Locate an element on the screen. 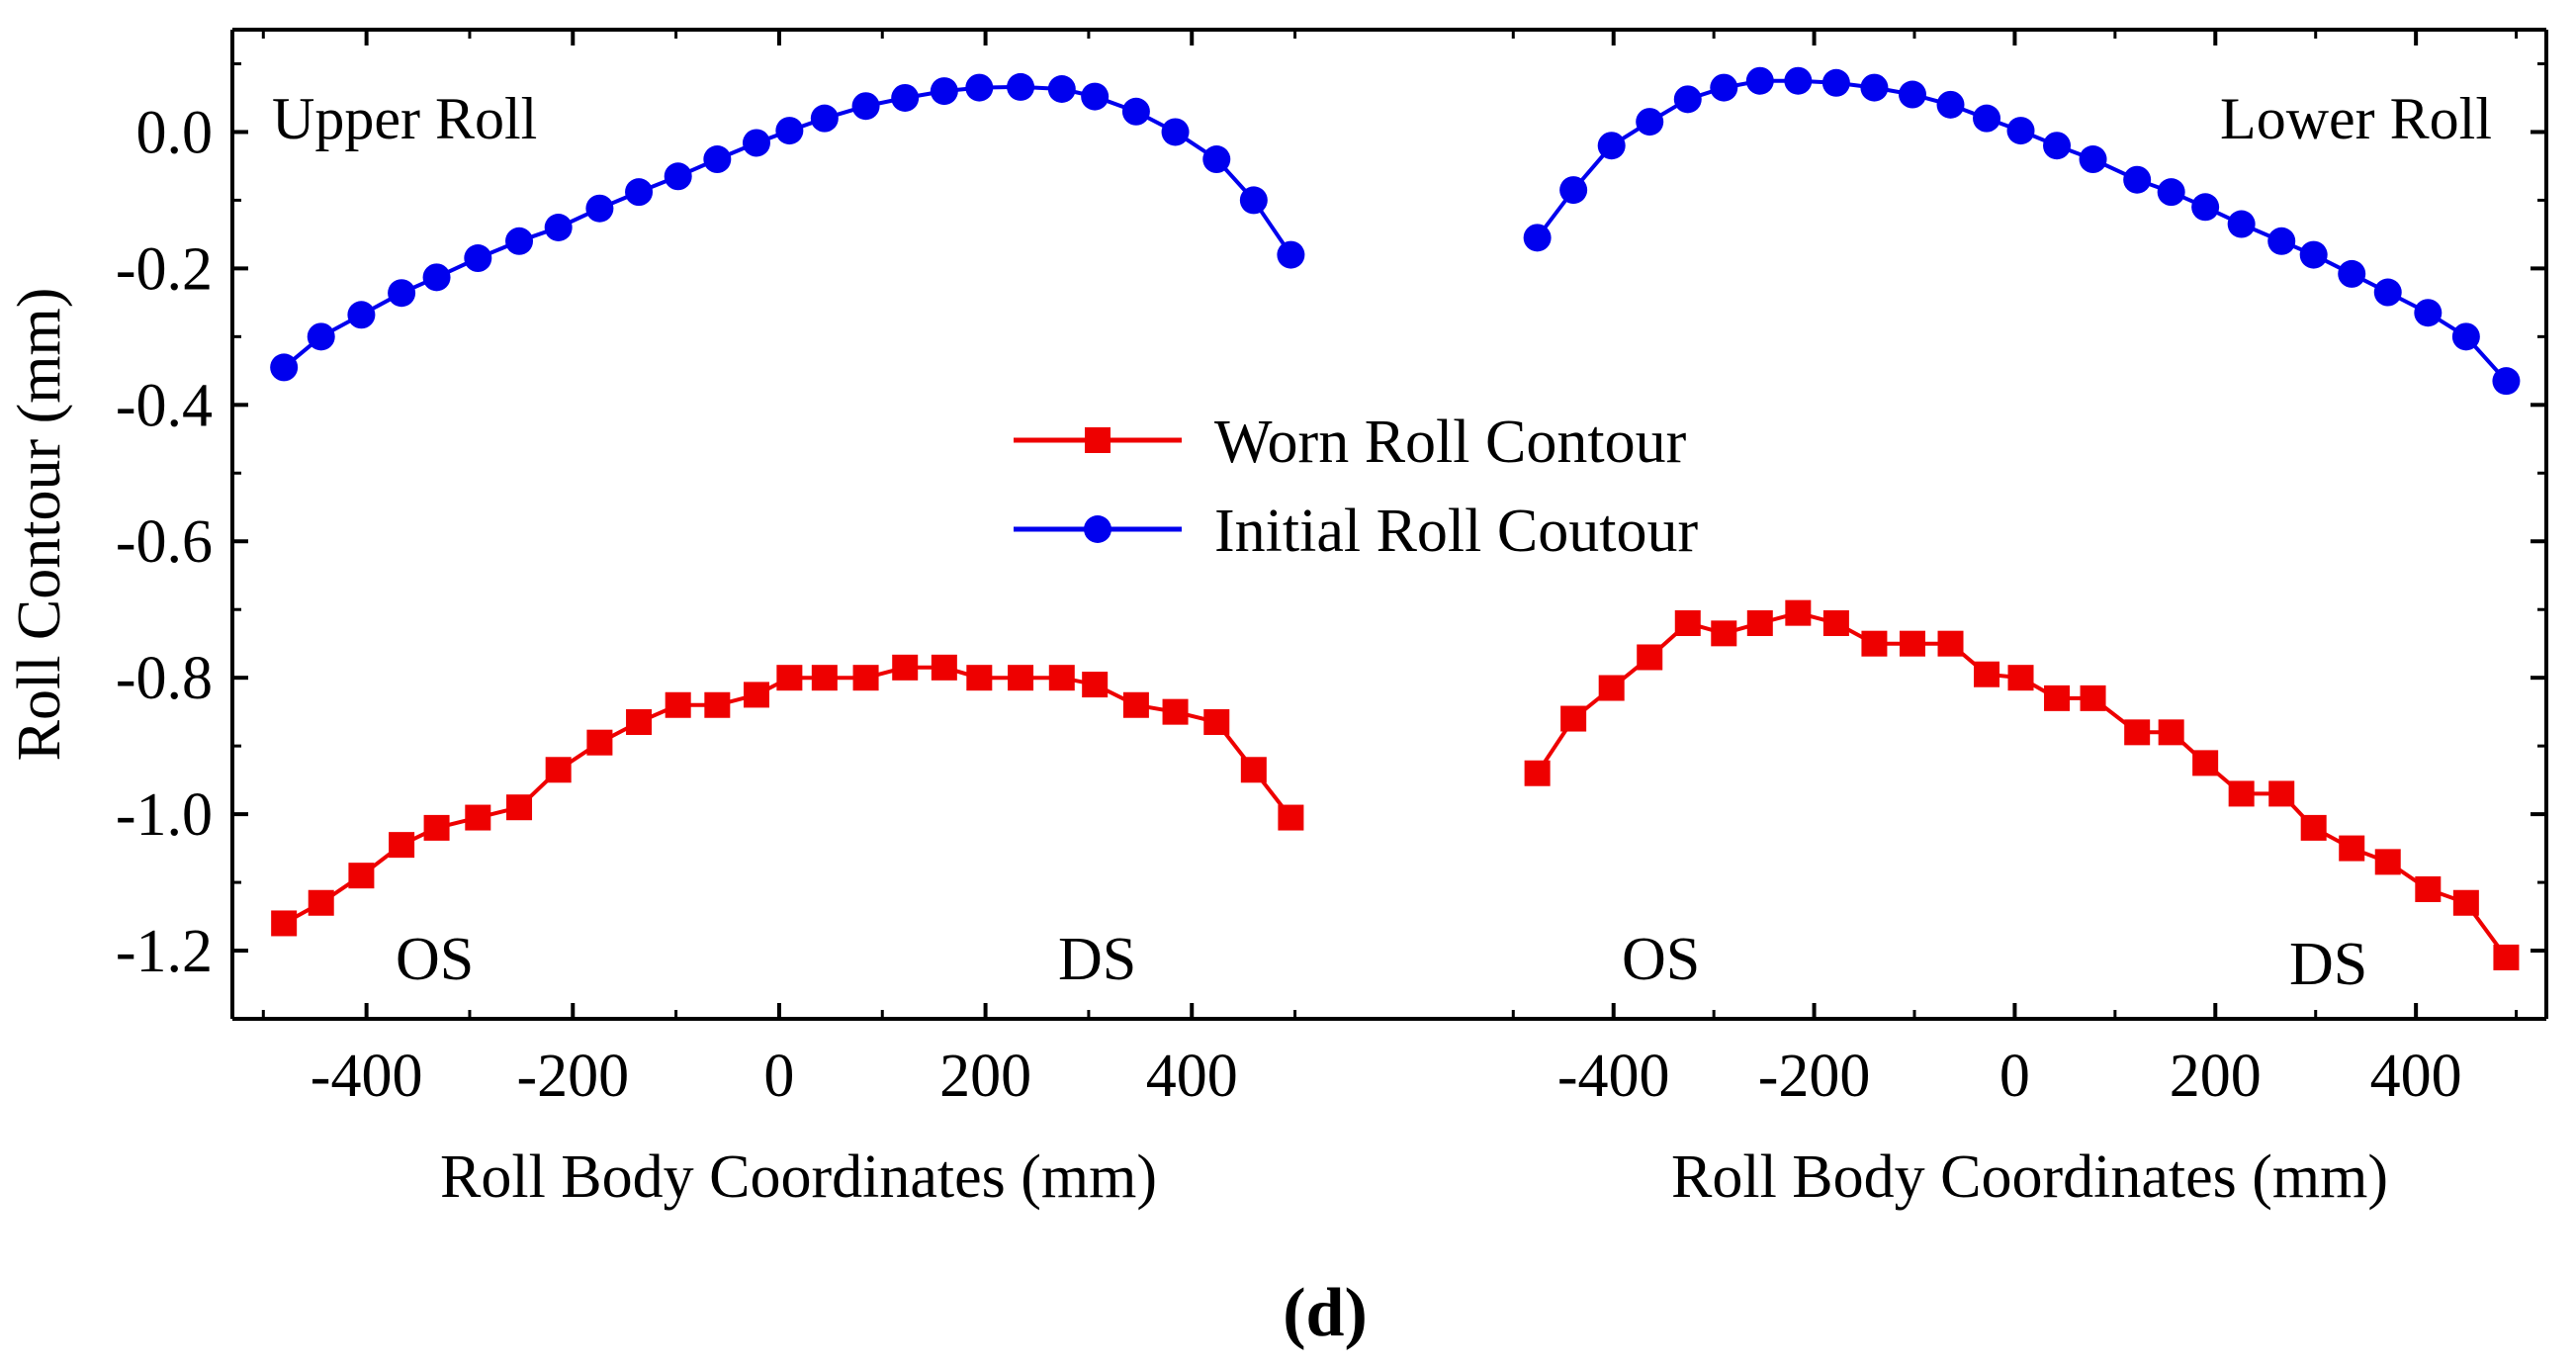 This screenshot has width=2576, height=1369. legend-marker-initial is located at coordinates (1097, 529).